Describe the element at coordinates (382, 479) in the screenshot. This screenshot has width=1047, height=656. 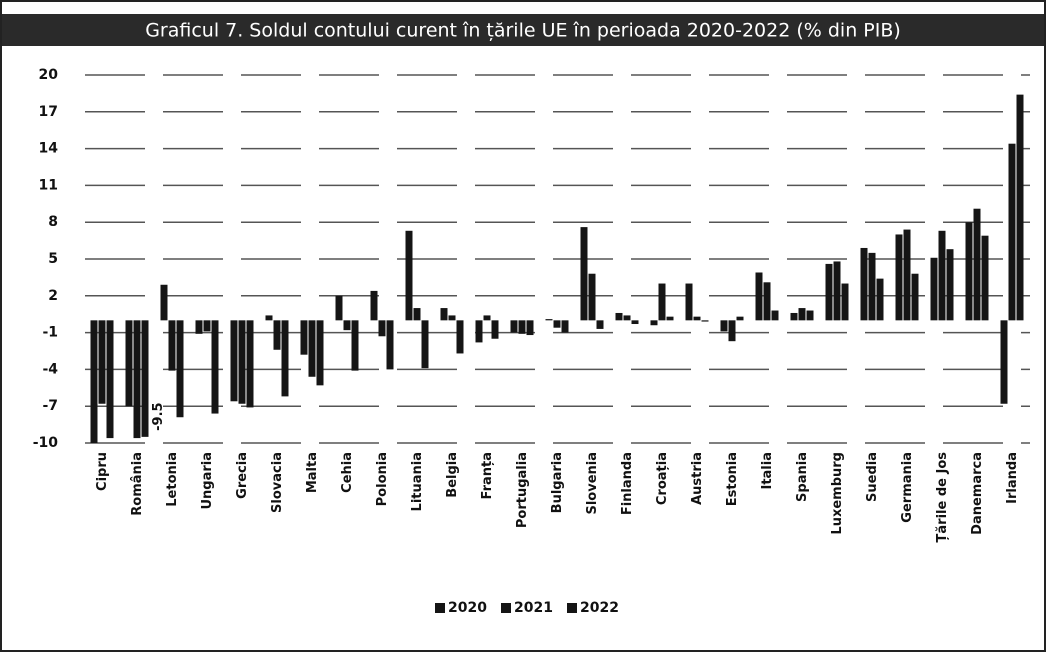
I see `x-tick-label: Polonia` at that location.